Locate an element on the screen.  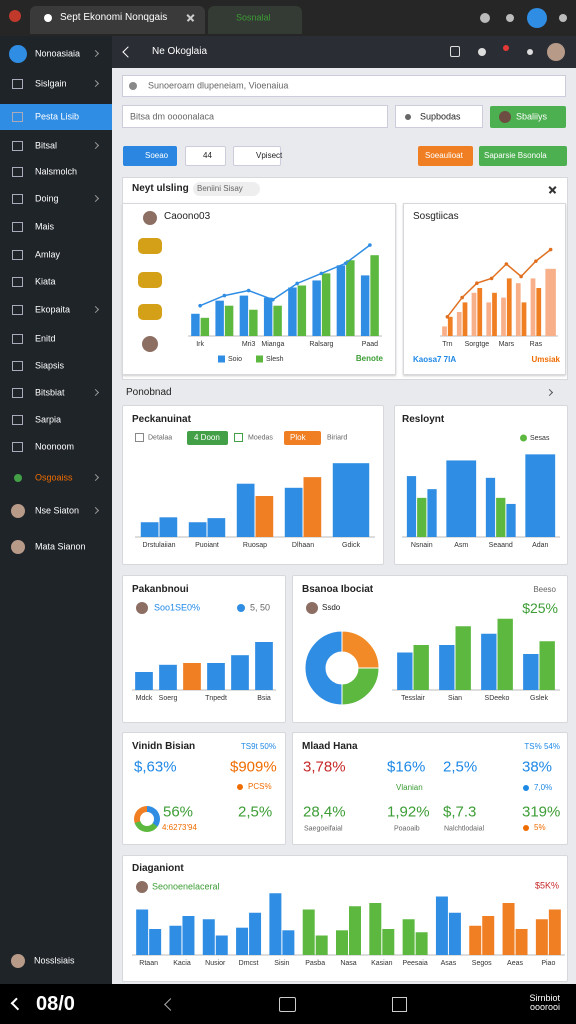
label: Pakanbnoui is located at coordinates (160, 589).